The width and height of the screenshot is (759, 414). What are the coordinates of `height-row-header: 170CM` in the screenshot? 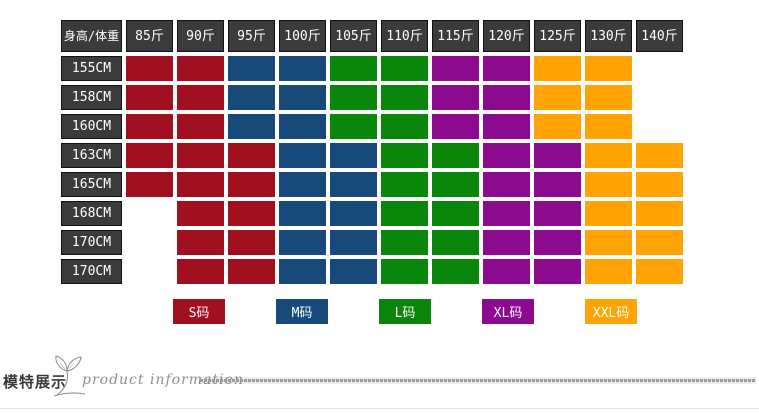 It's located at (91, 242).